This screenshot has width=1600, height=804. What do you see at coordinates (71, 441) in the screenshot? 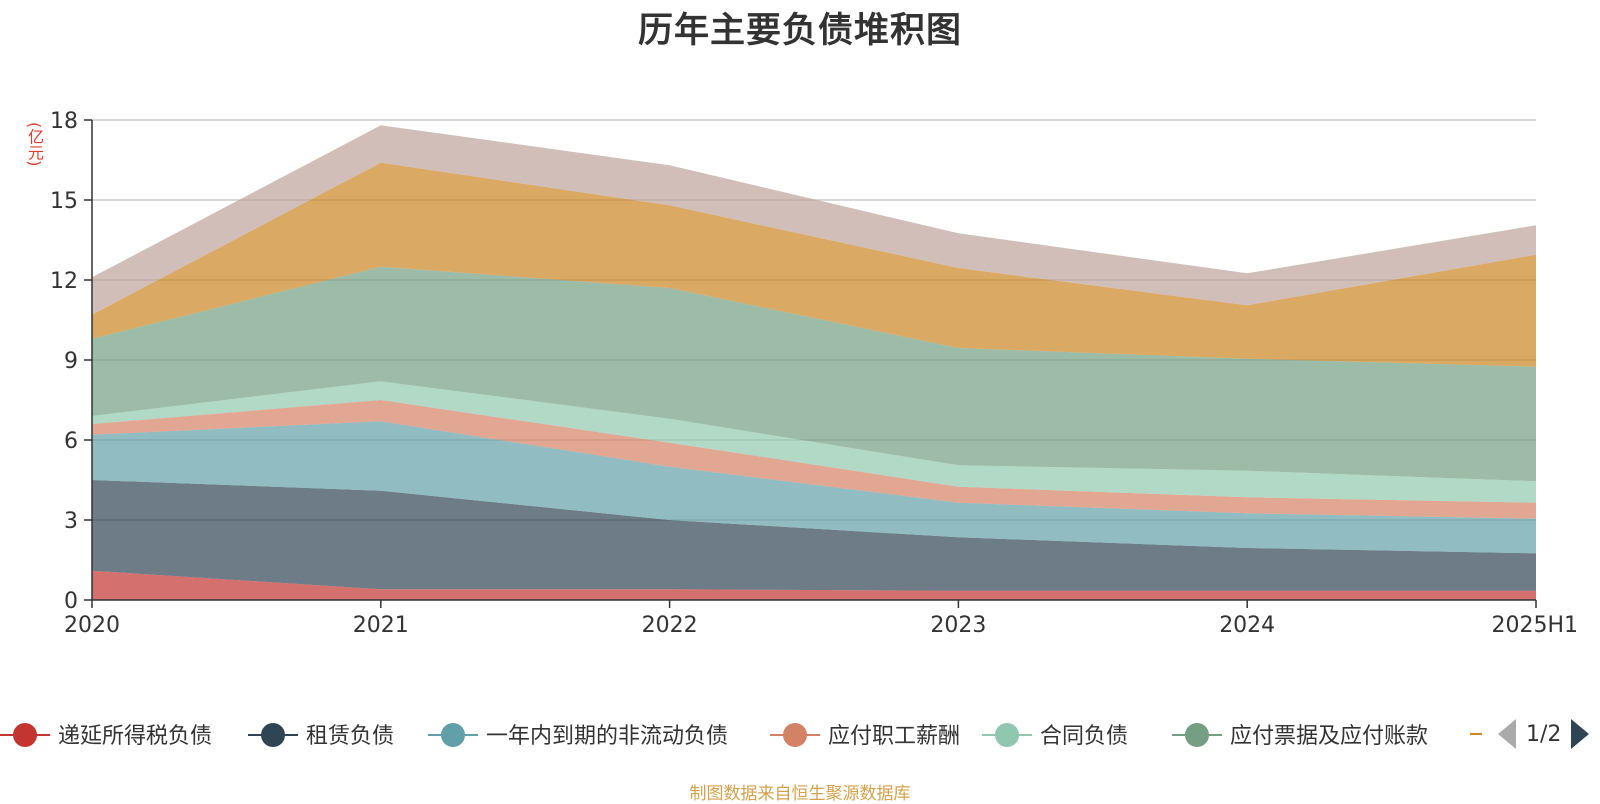
I see `y-tick-label: 6` at bounding box center [71, 441].